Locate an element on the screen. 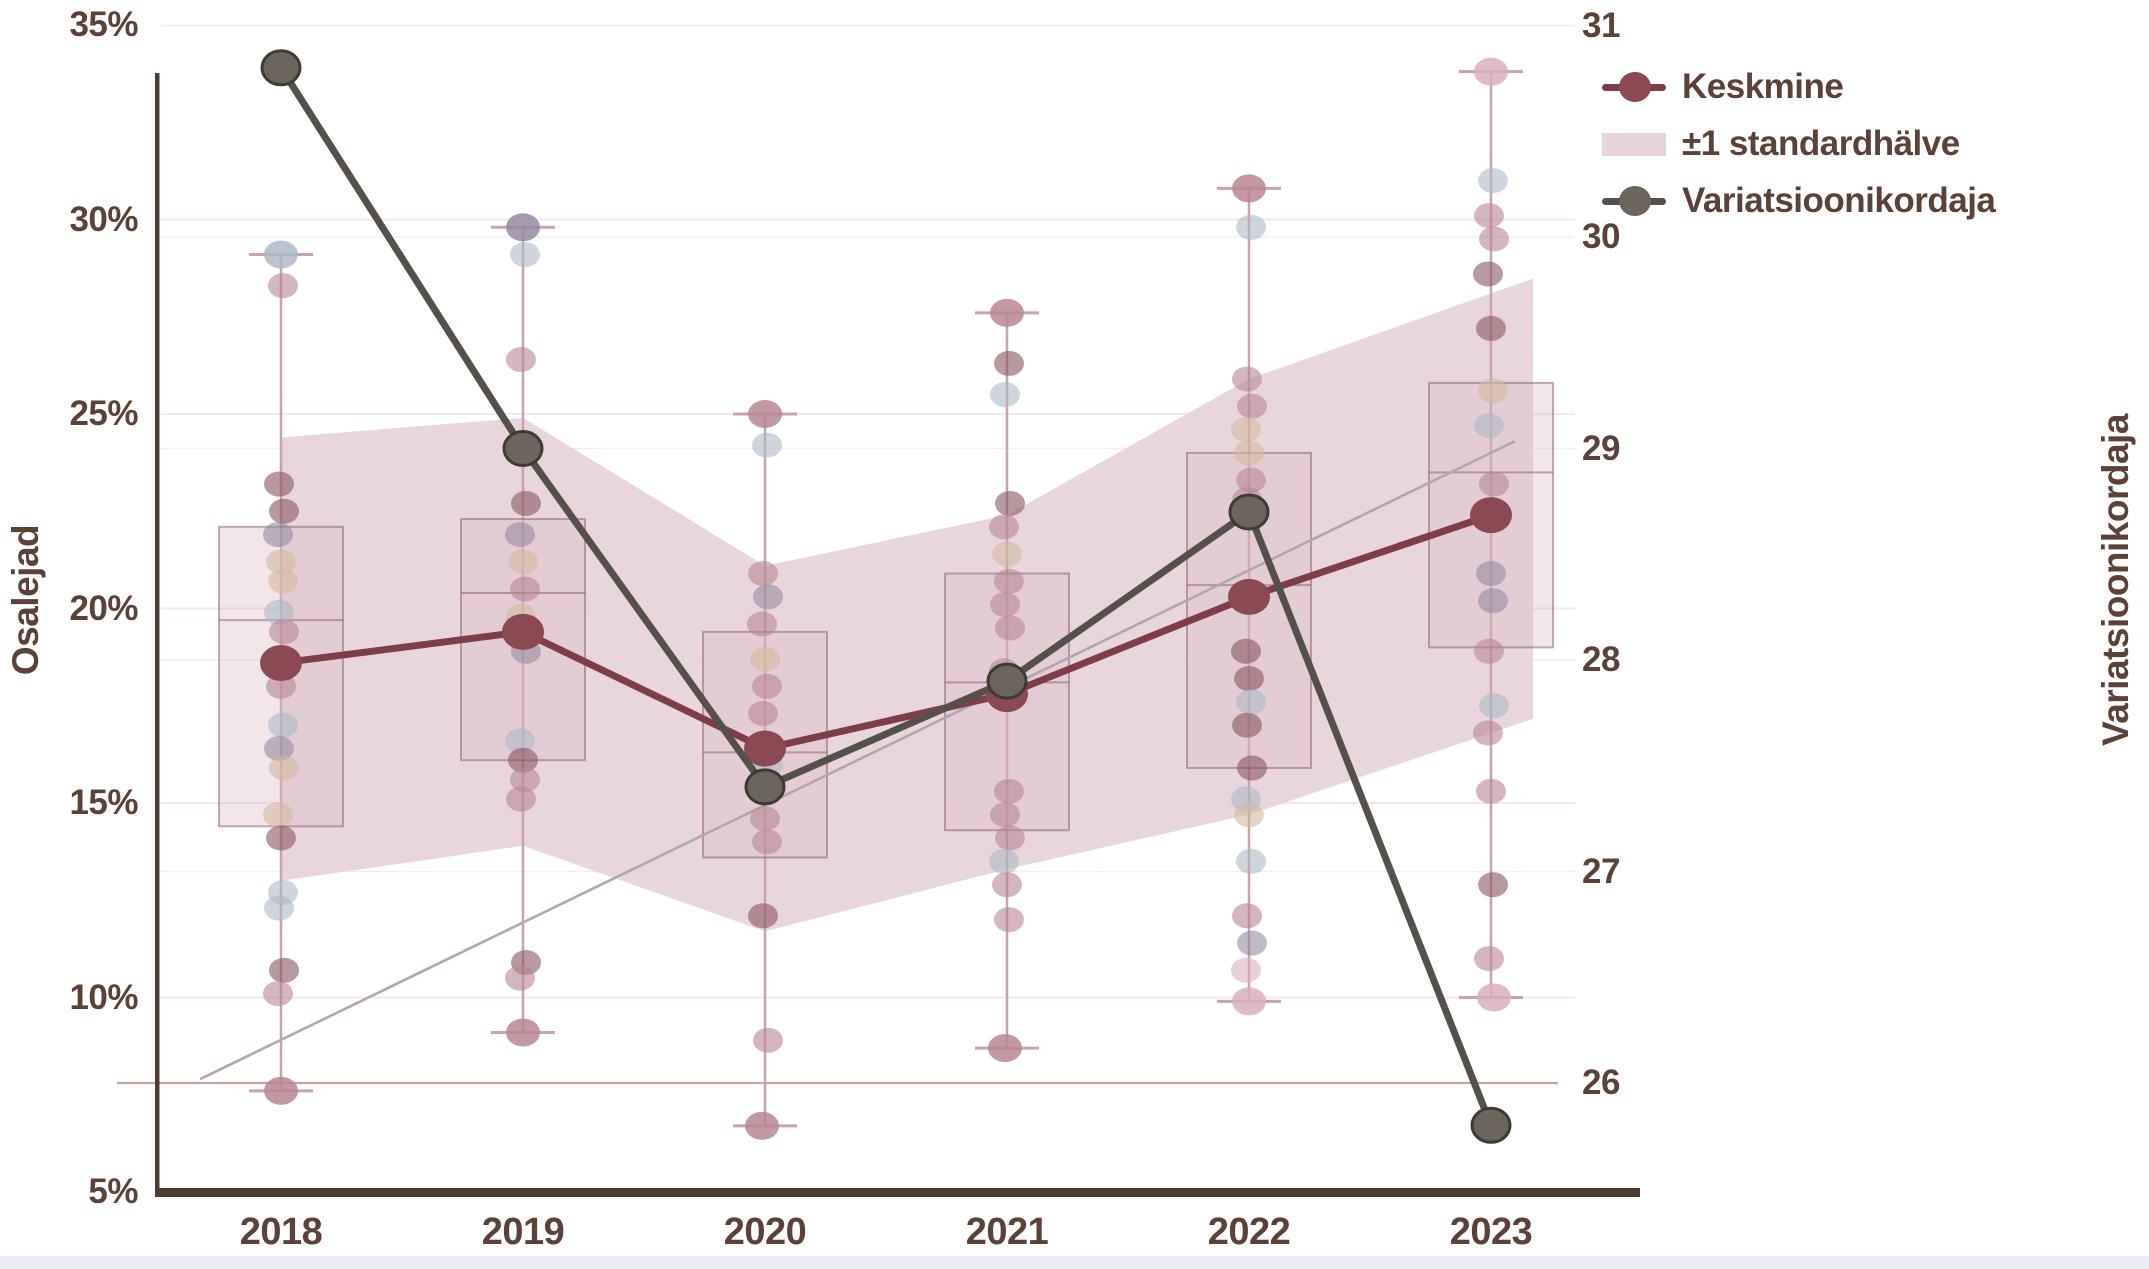 Image resolution: width=2149 pixels, height=1269 pixels. left-tick-label: 10% is located at coordinates (103, 997).